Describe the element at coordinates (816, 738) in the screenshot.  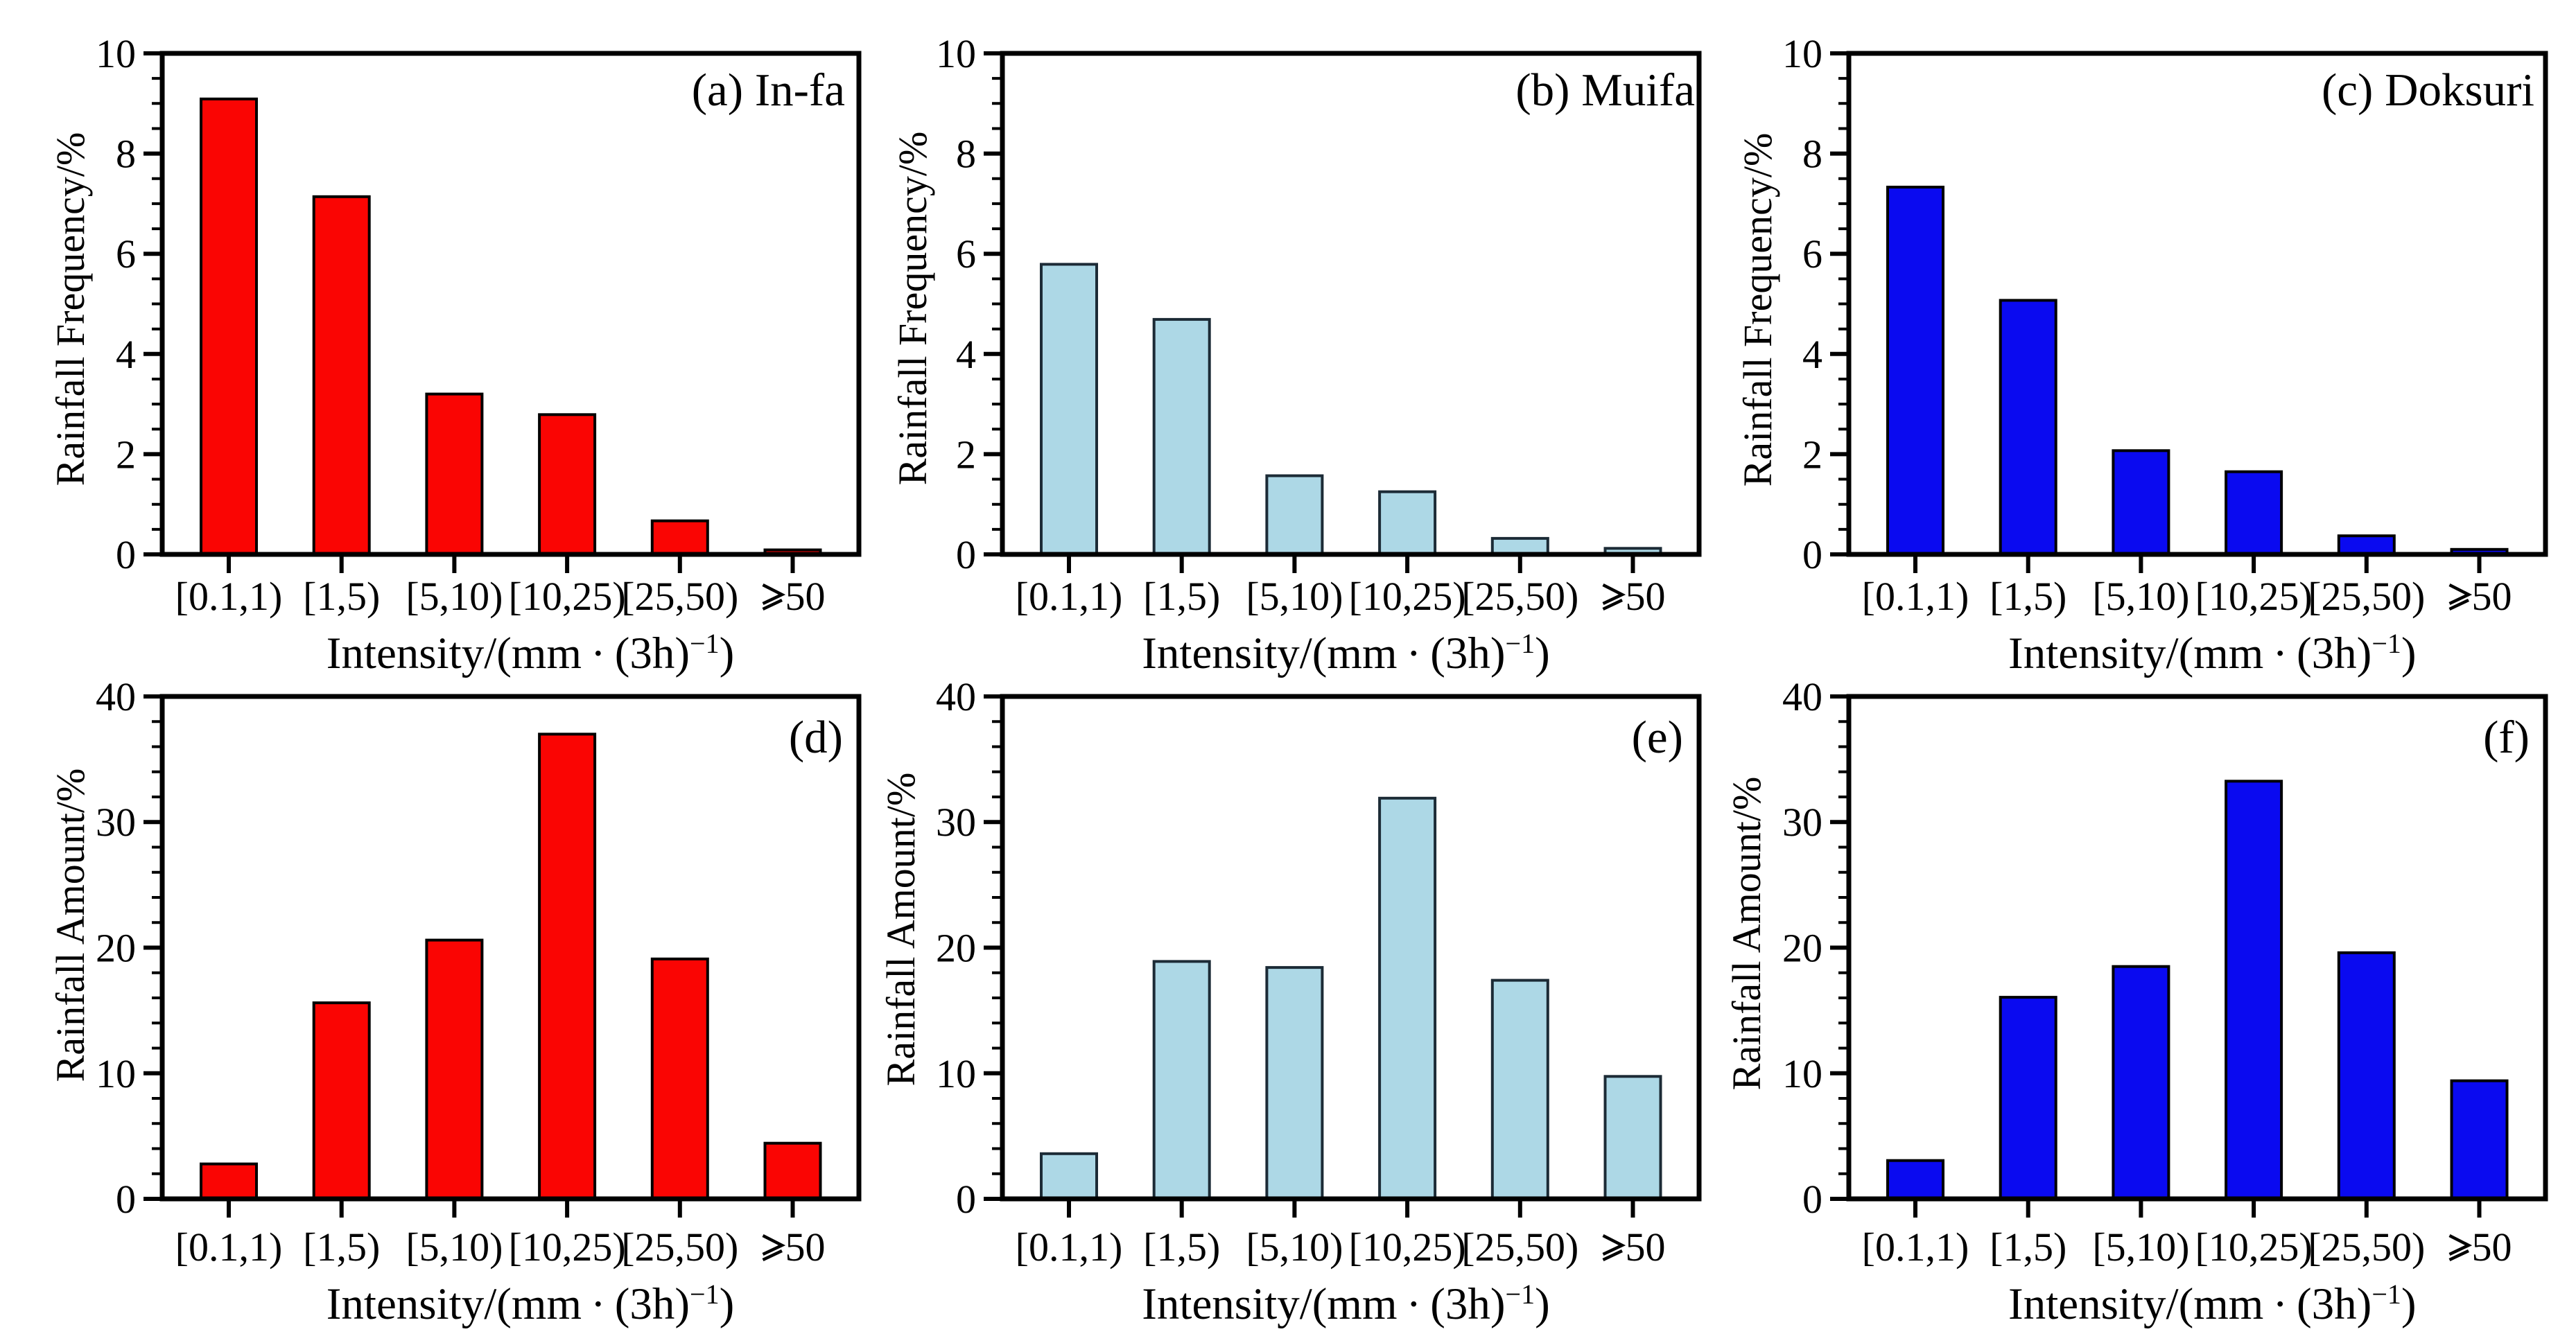
I see `svg-text: (d)` at that location.